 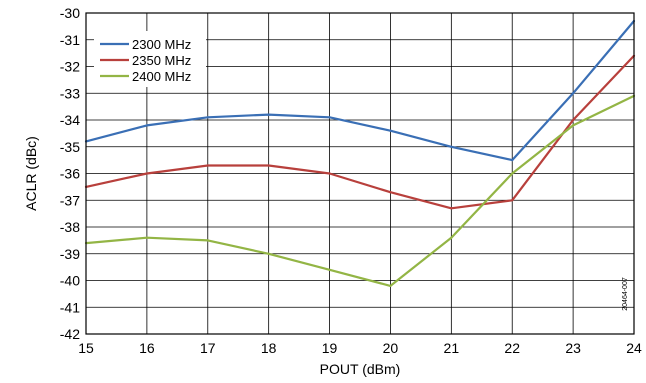 I want to click on y-tick-labels: -30 -31 -32 -33 -34 -35 -36 -37 -38 -39 -40 -41 -42, so click(x=70, y=173).